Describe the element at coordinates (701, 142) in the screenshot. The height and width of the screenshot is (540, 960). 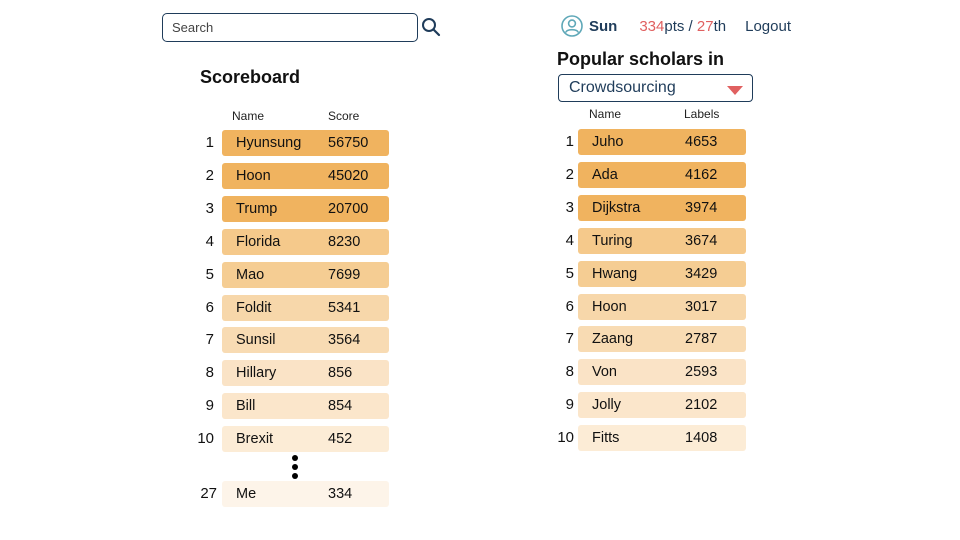
I see `row-value: 4653` at that location.